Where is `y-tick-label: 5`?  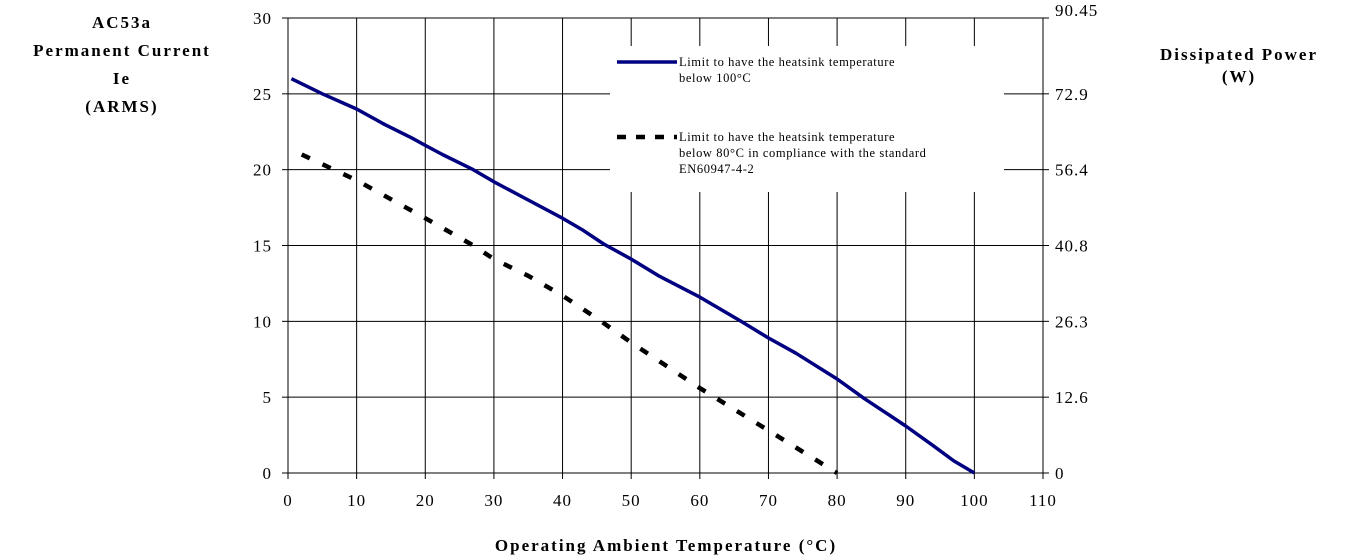
y-tick-label: 5 is located at coordinates (268, 397).